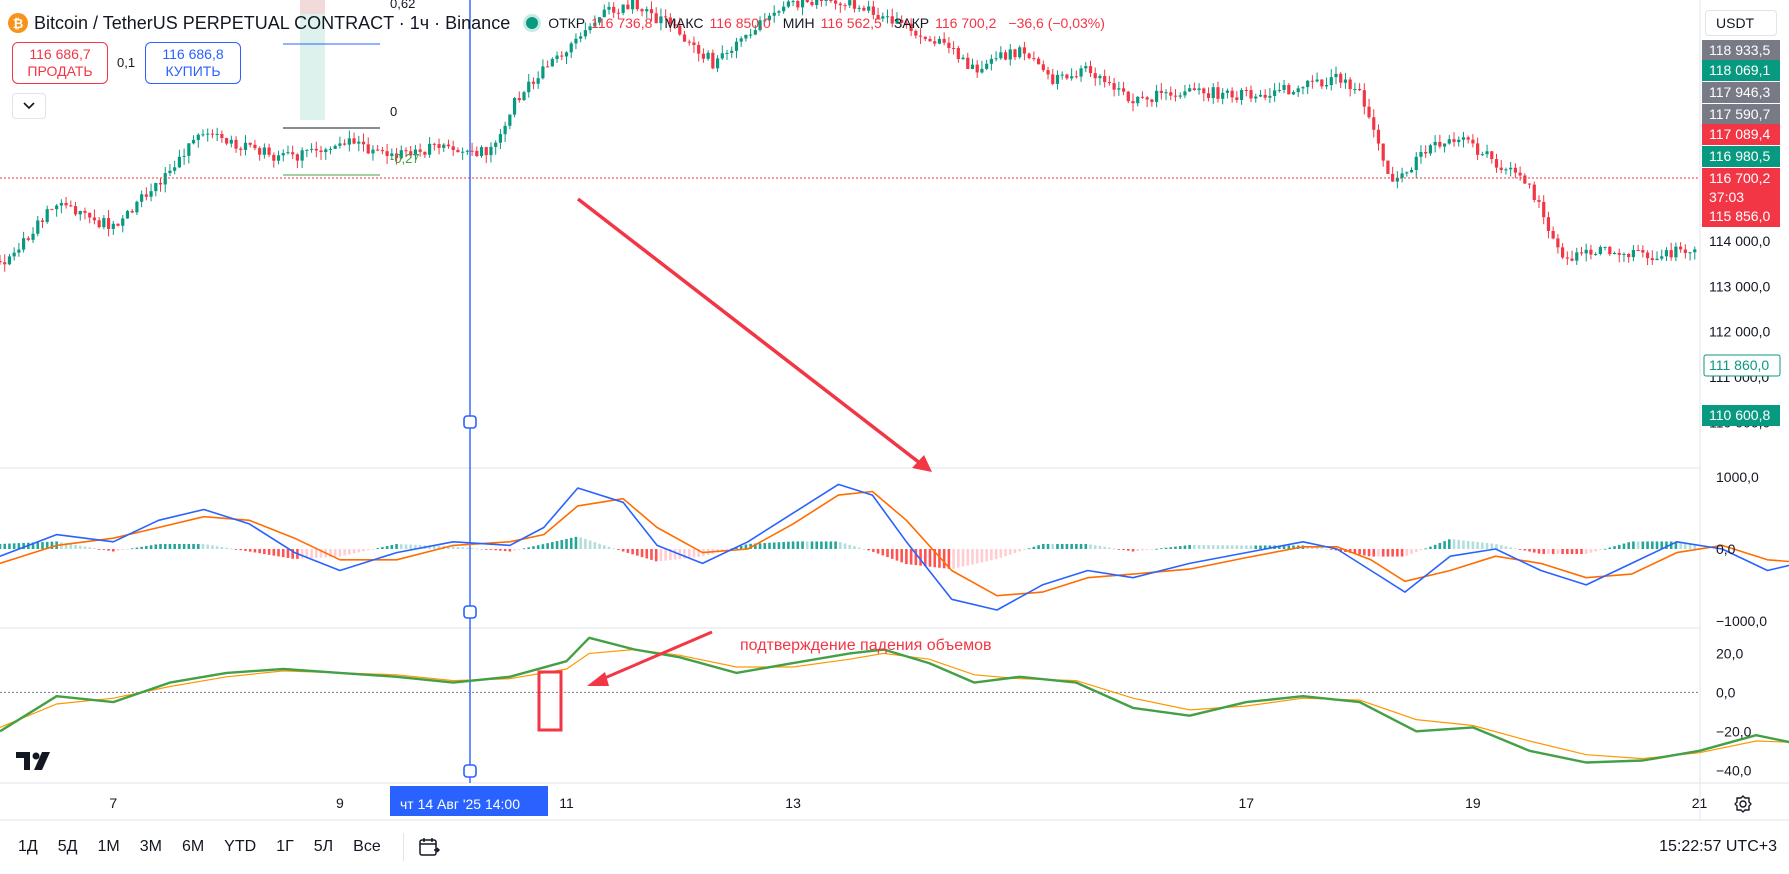 Image resolution: width=1789 pixels, height=874 pixels. Describe the element at coordinates (1726, 692) in the screenshot. I see `volume-axis-label: 0,0` at that location.